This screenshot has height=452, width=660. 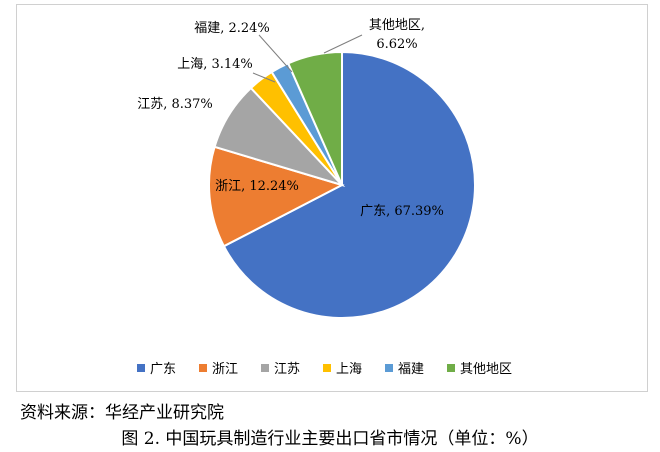 I want to click on data-label-2: 江苏, 8.37%, so click(x=175, y=104).